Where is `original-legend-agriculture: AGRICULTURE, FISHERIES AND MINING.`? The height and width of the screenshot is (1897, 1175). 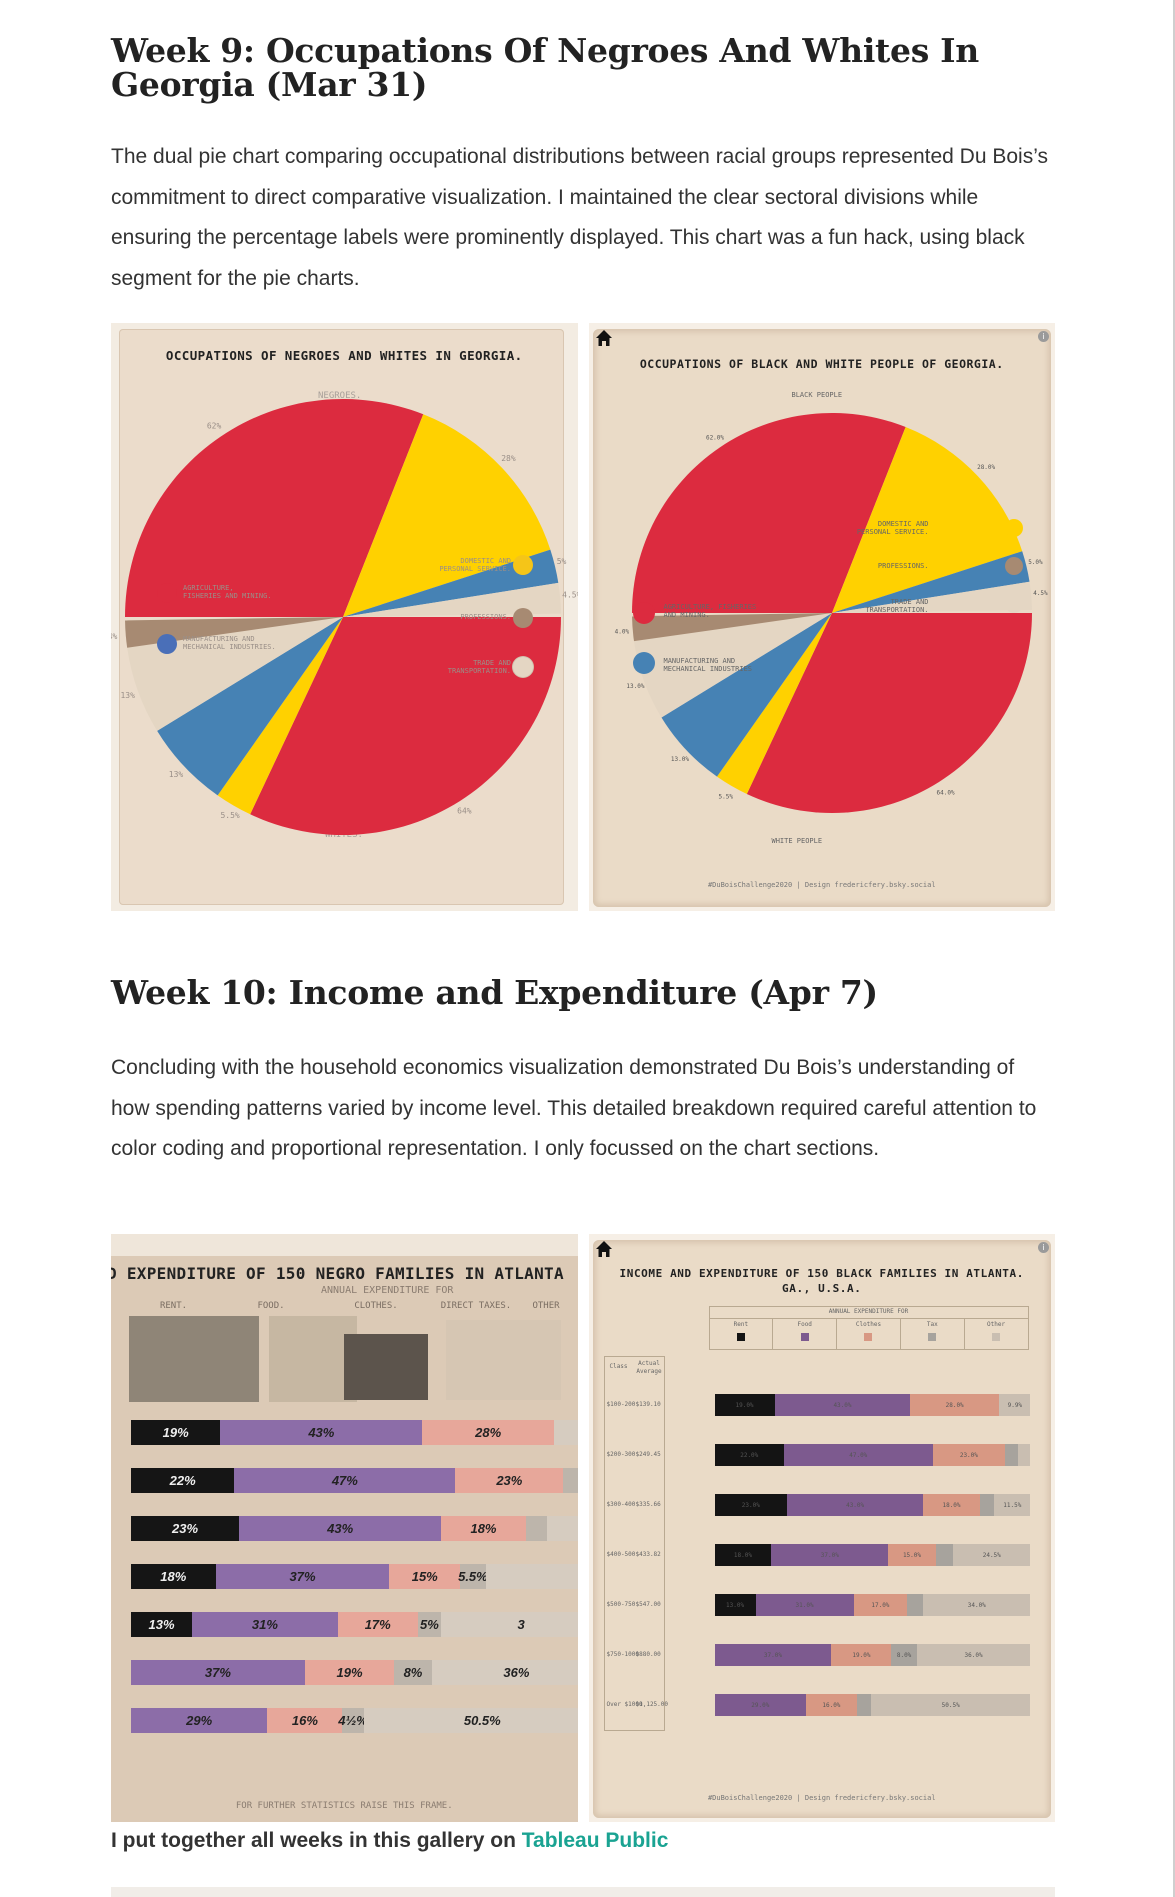
original-legend-agriculture: AGRICULTURE, FISHERIES AND MINING. is located at coordinates (227, 592).